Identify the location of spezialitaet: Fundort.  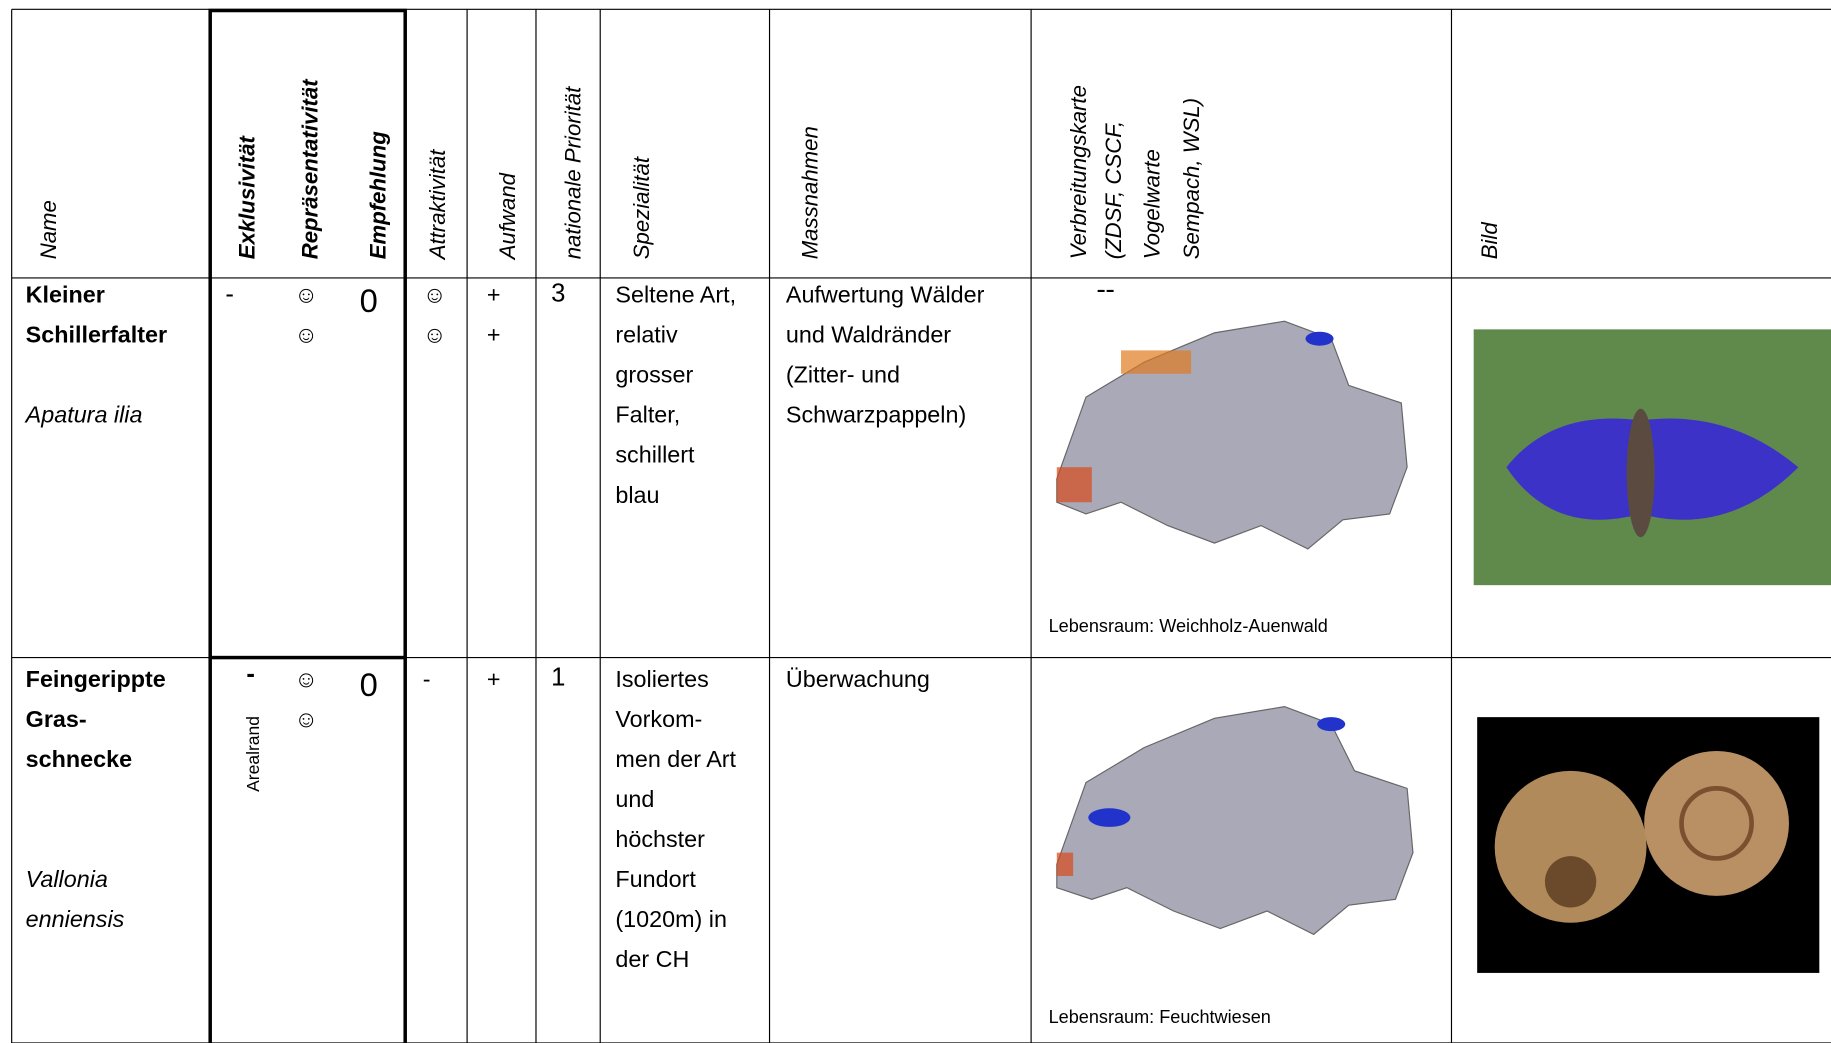
(655, 879).